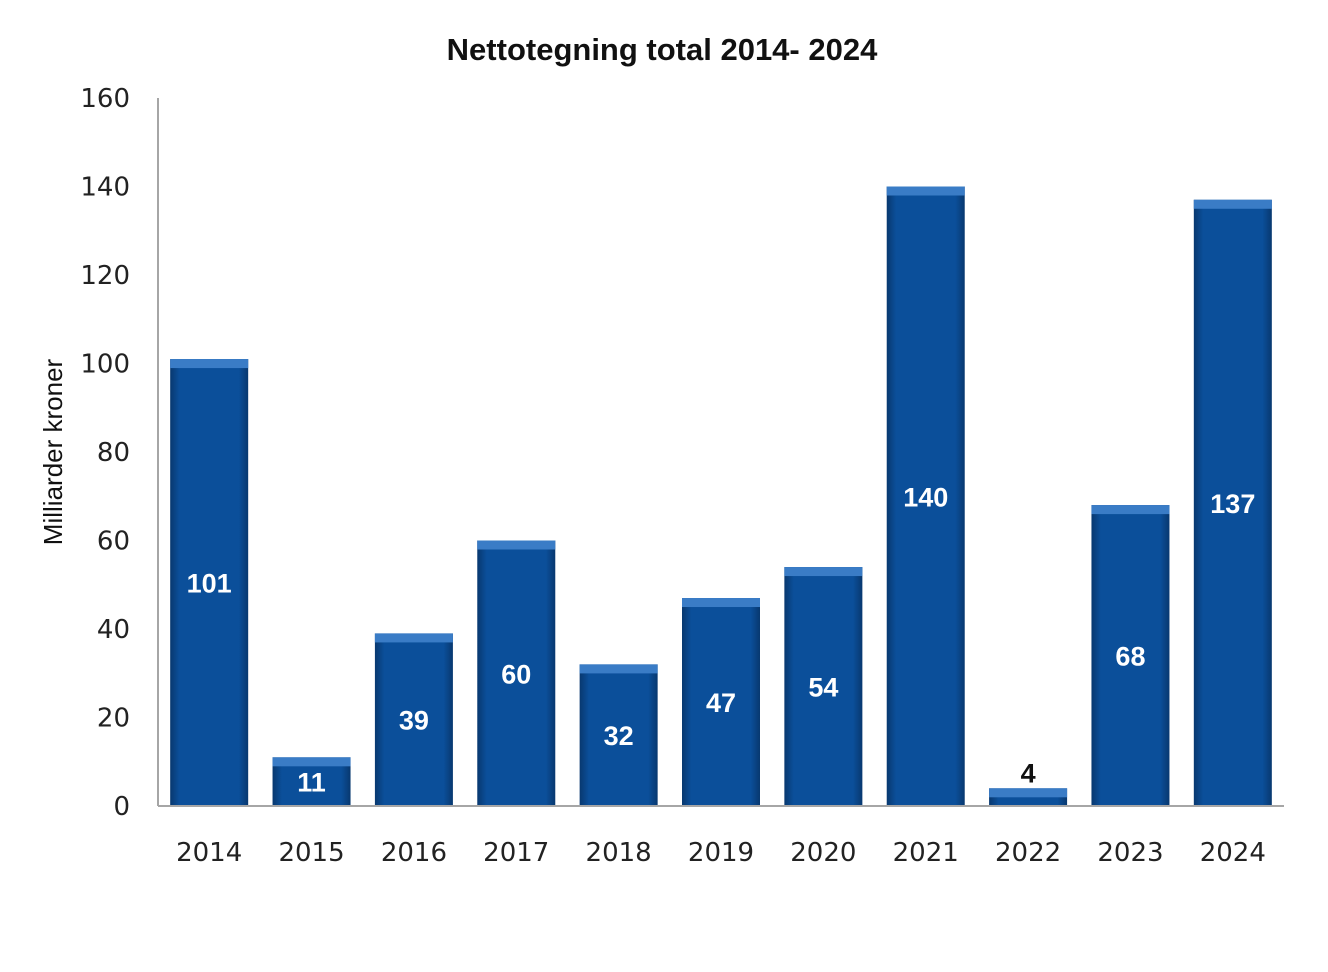 Image resolution: width=1328 pixels, height=972 pixels. I want to click on x-tick-label: 2014, so click(209, 853).